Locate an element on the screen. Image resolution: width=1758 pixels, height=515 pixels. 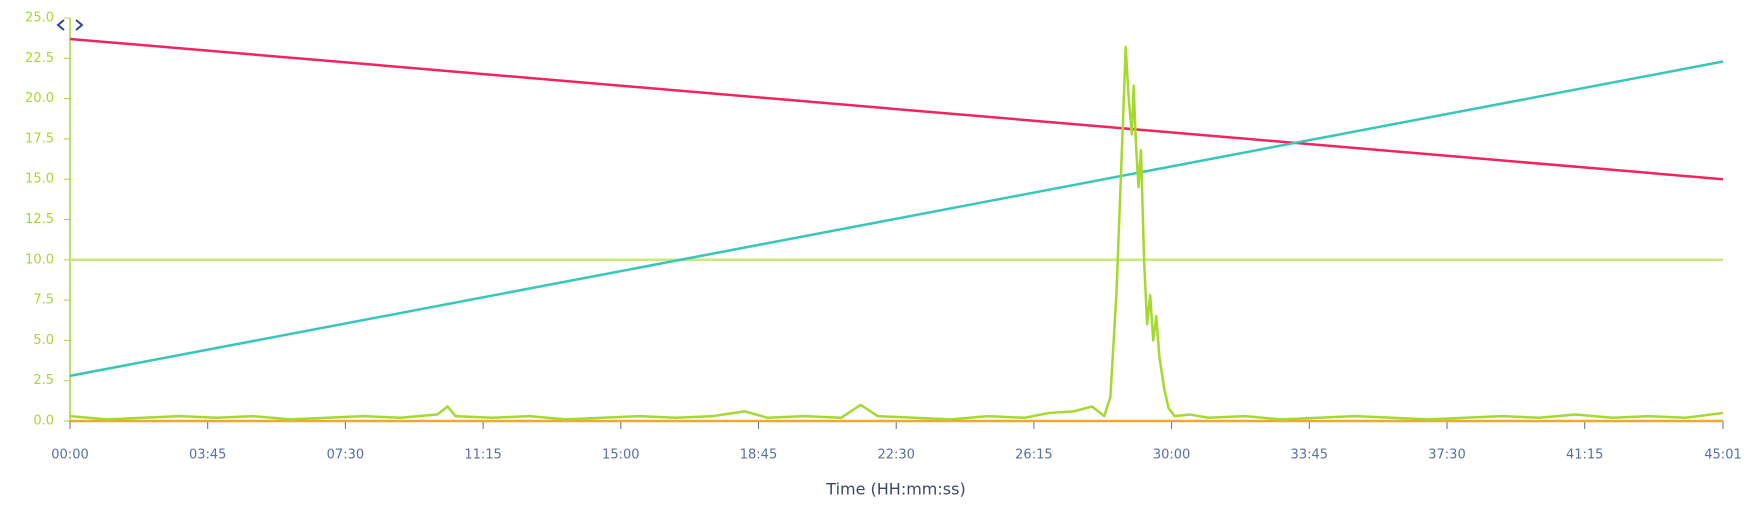
x-tick-label: 33:45 is located at coordinates (1309, 455).